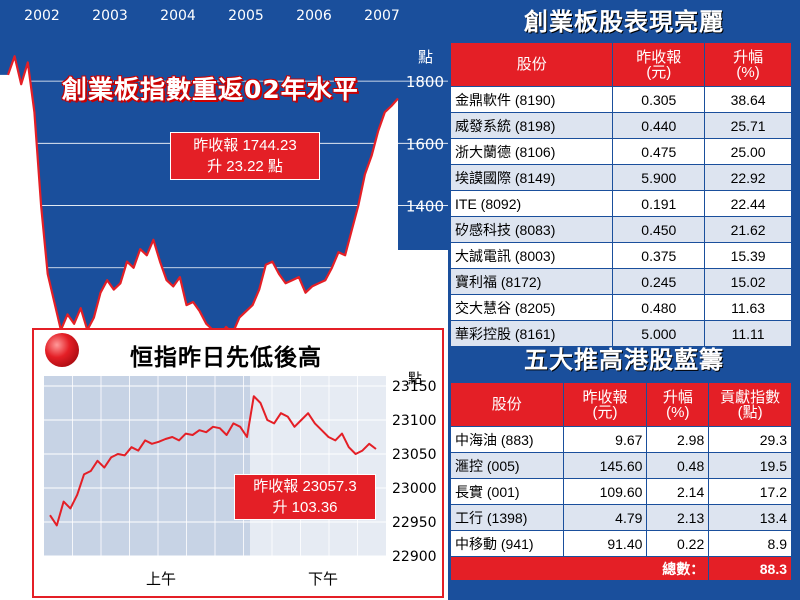 The width and height of the screenshot is (800, 600). I want to click on hk-row: 中海油 (883) 9.67 2.98 29.3, so click(621, 439).